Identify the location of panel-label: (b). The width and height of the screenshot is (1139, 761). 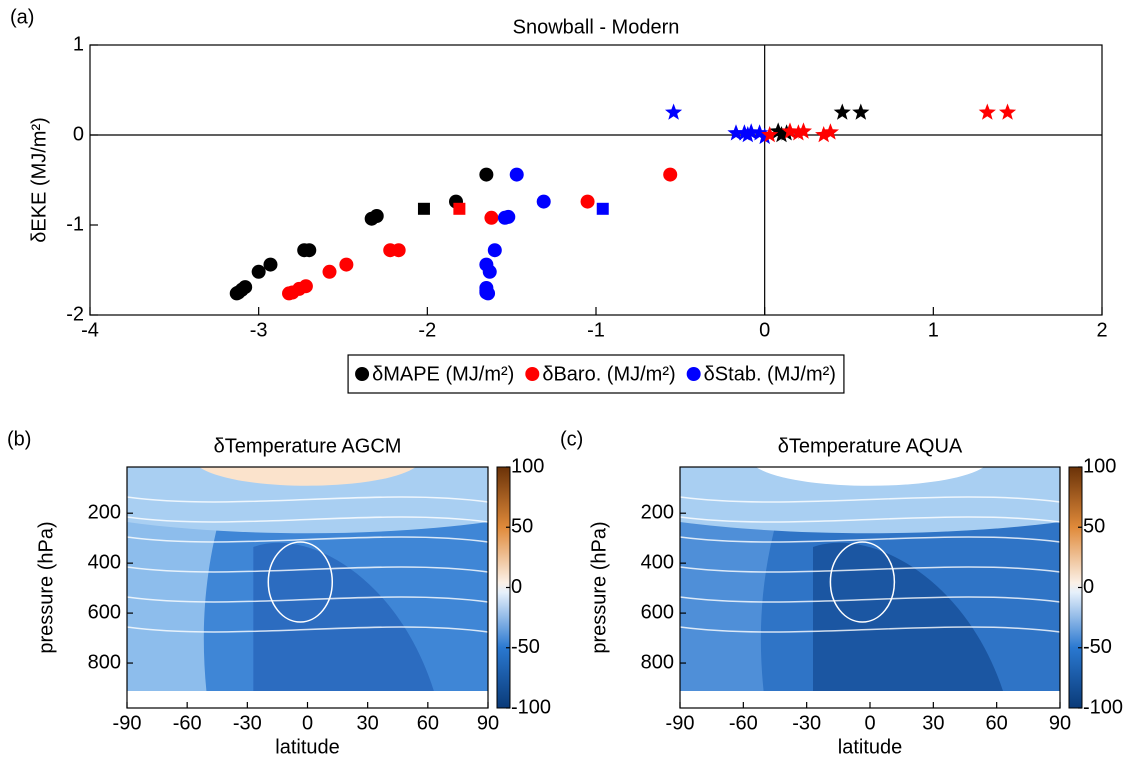
(19, 439).